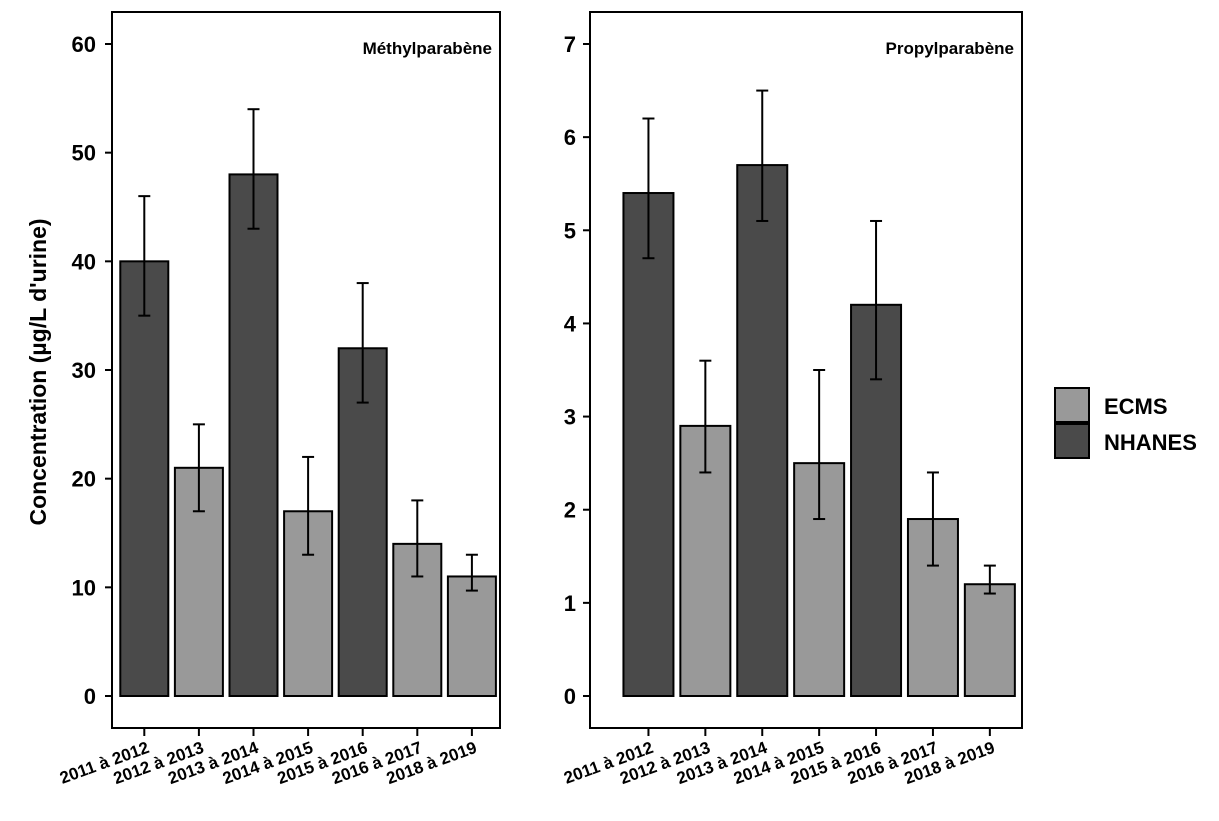  Describe the element at coordinates (84, 587) in the screenshot. I see `y-tick-label: 10` at that location.